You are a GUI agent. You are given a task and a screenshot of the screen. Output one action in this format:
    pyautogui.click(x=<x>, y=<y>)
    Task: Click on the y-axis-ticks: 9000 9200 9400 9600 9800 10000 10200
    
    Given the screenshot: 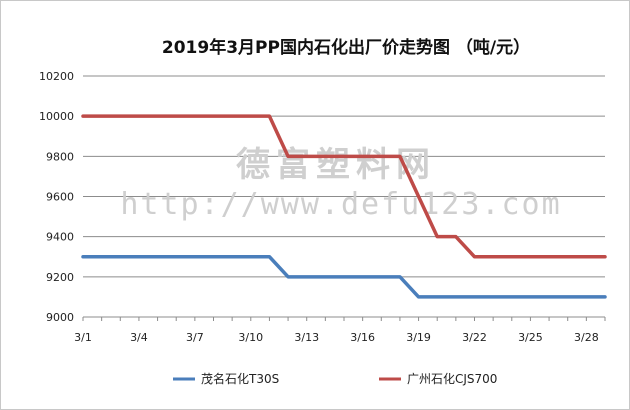 What is the action you would take?
    pyautogui.click(x=56, y=197)
    